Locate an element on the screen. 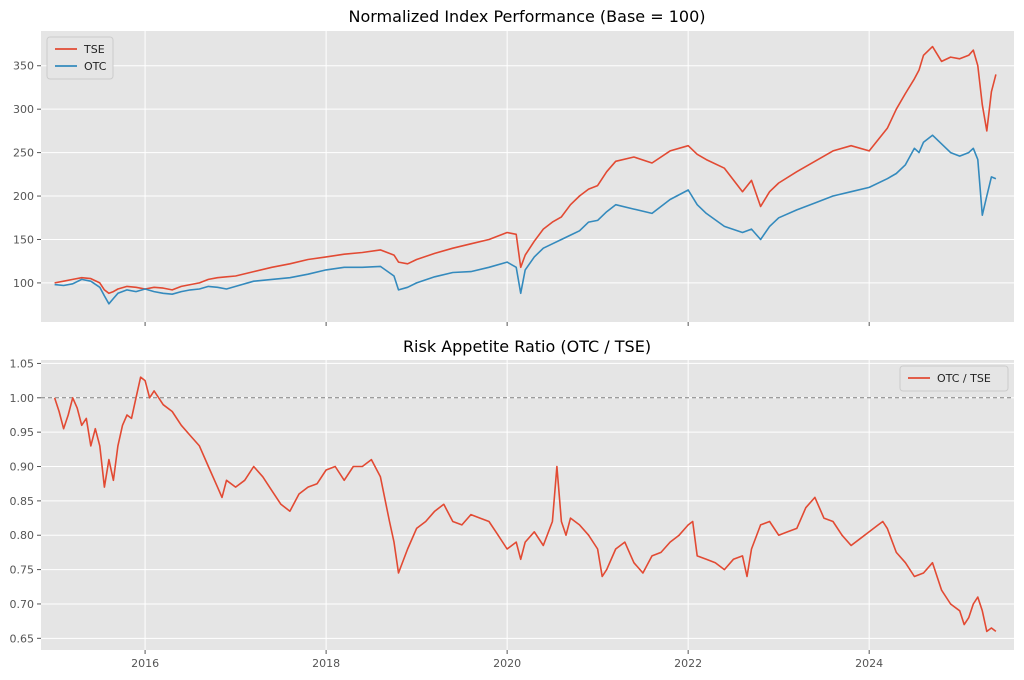 The height and width of the screenshot is (680, 1024). bottom-x-tick-label: 2020 is located at coordinates (507, 663).